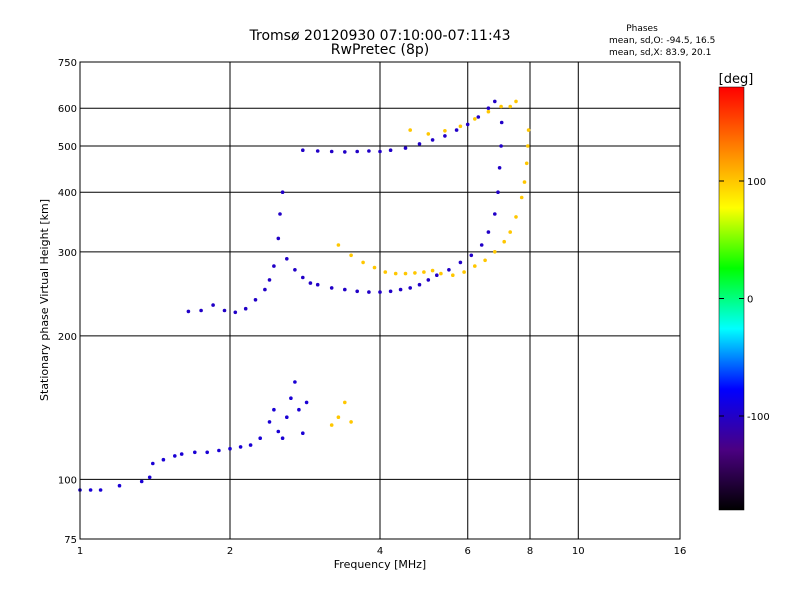 Image resolution: width=800 pixels, height=600 pixels. Describe the element at coordinates (578, 551) in the screenshot. I see `x-tick-label: 10` at that location.